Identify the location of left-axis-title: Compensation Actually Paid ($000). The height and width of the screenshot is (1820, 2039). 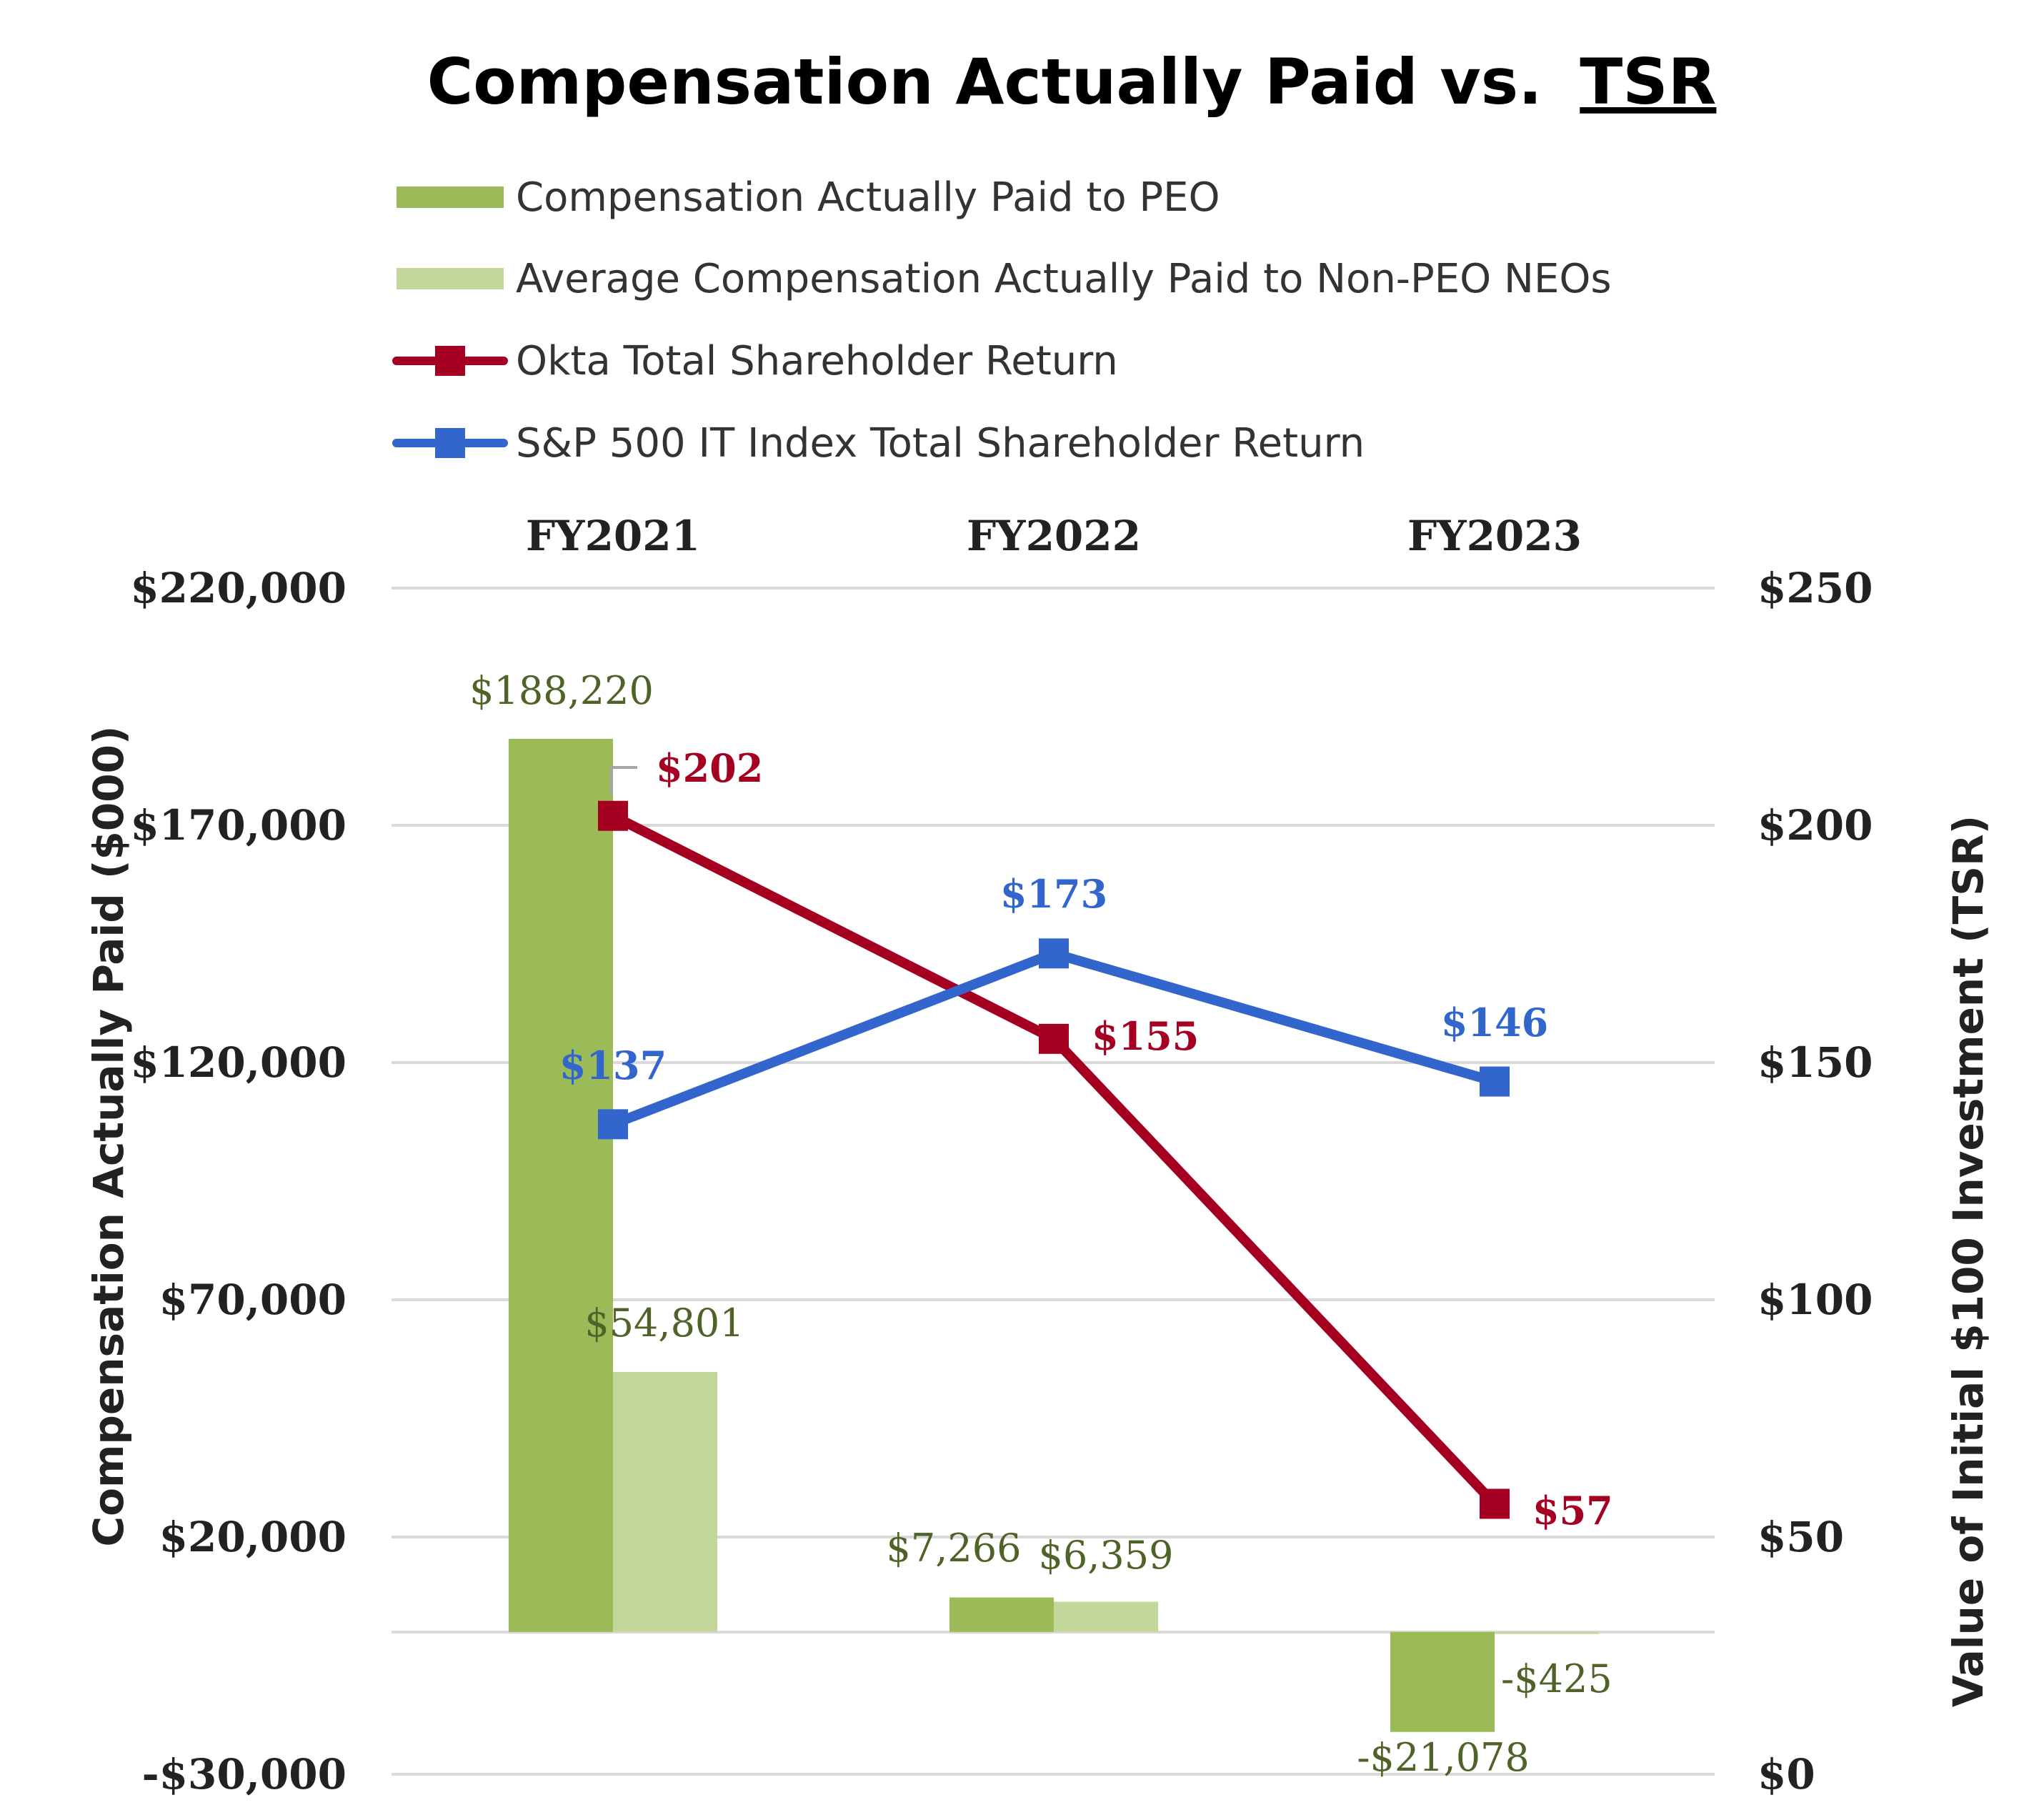
(108, 1136).